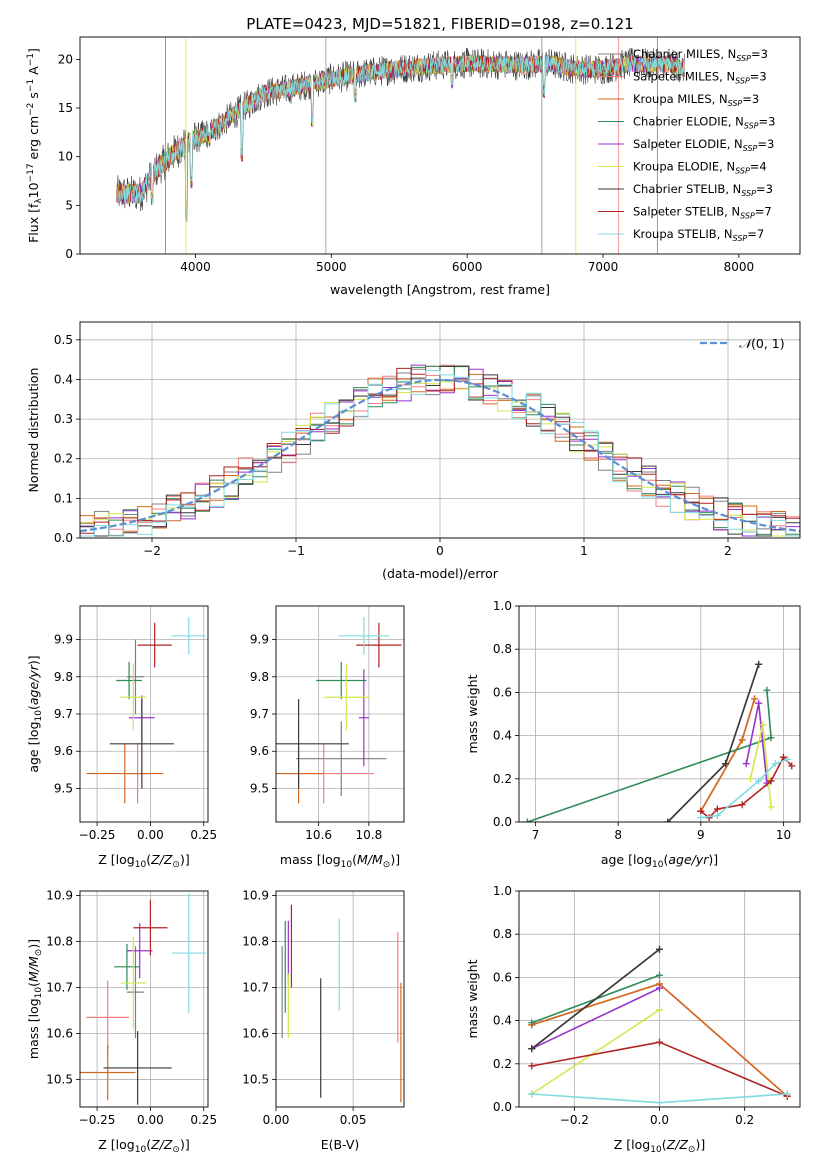 The width and height of the screenshot is (819, 1170). Describe the element at coordinates (626, 859) in the screenshot. I see `label-part: age [log` at that location.